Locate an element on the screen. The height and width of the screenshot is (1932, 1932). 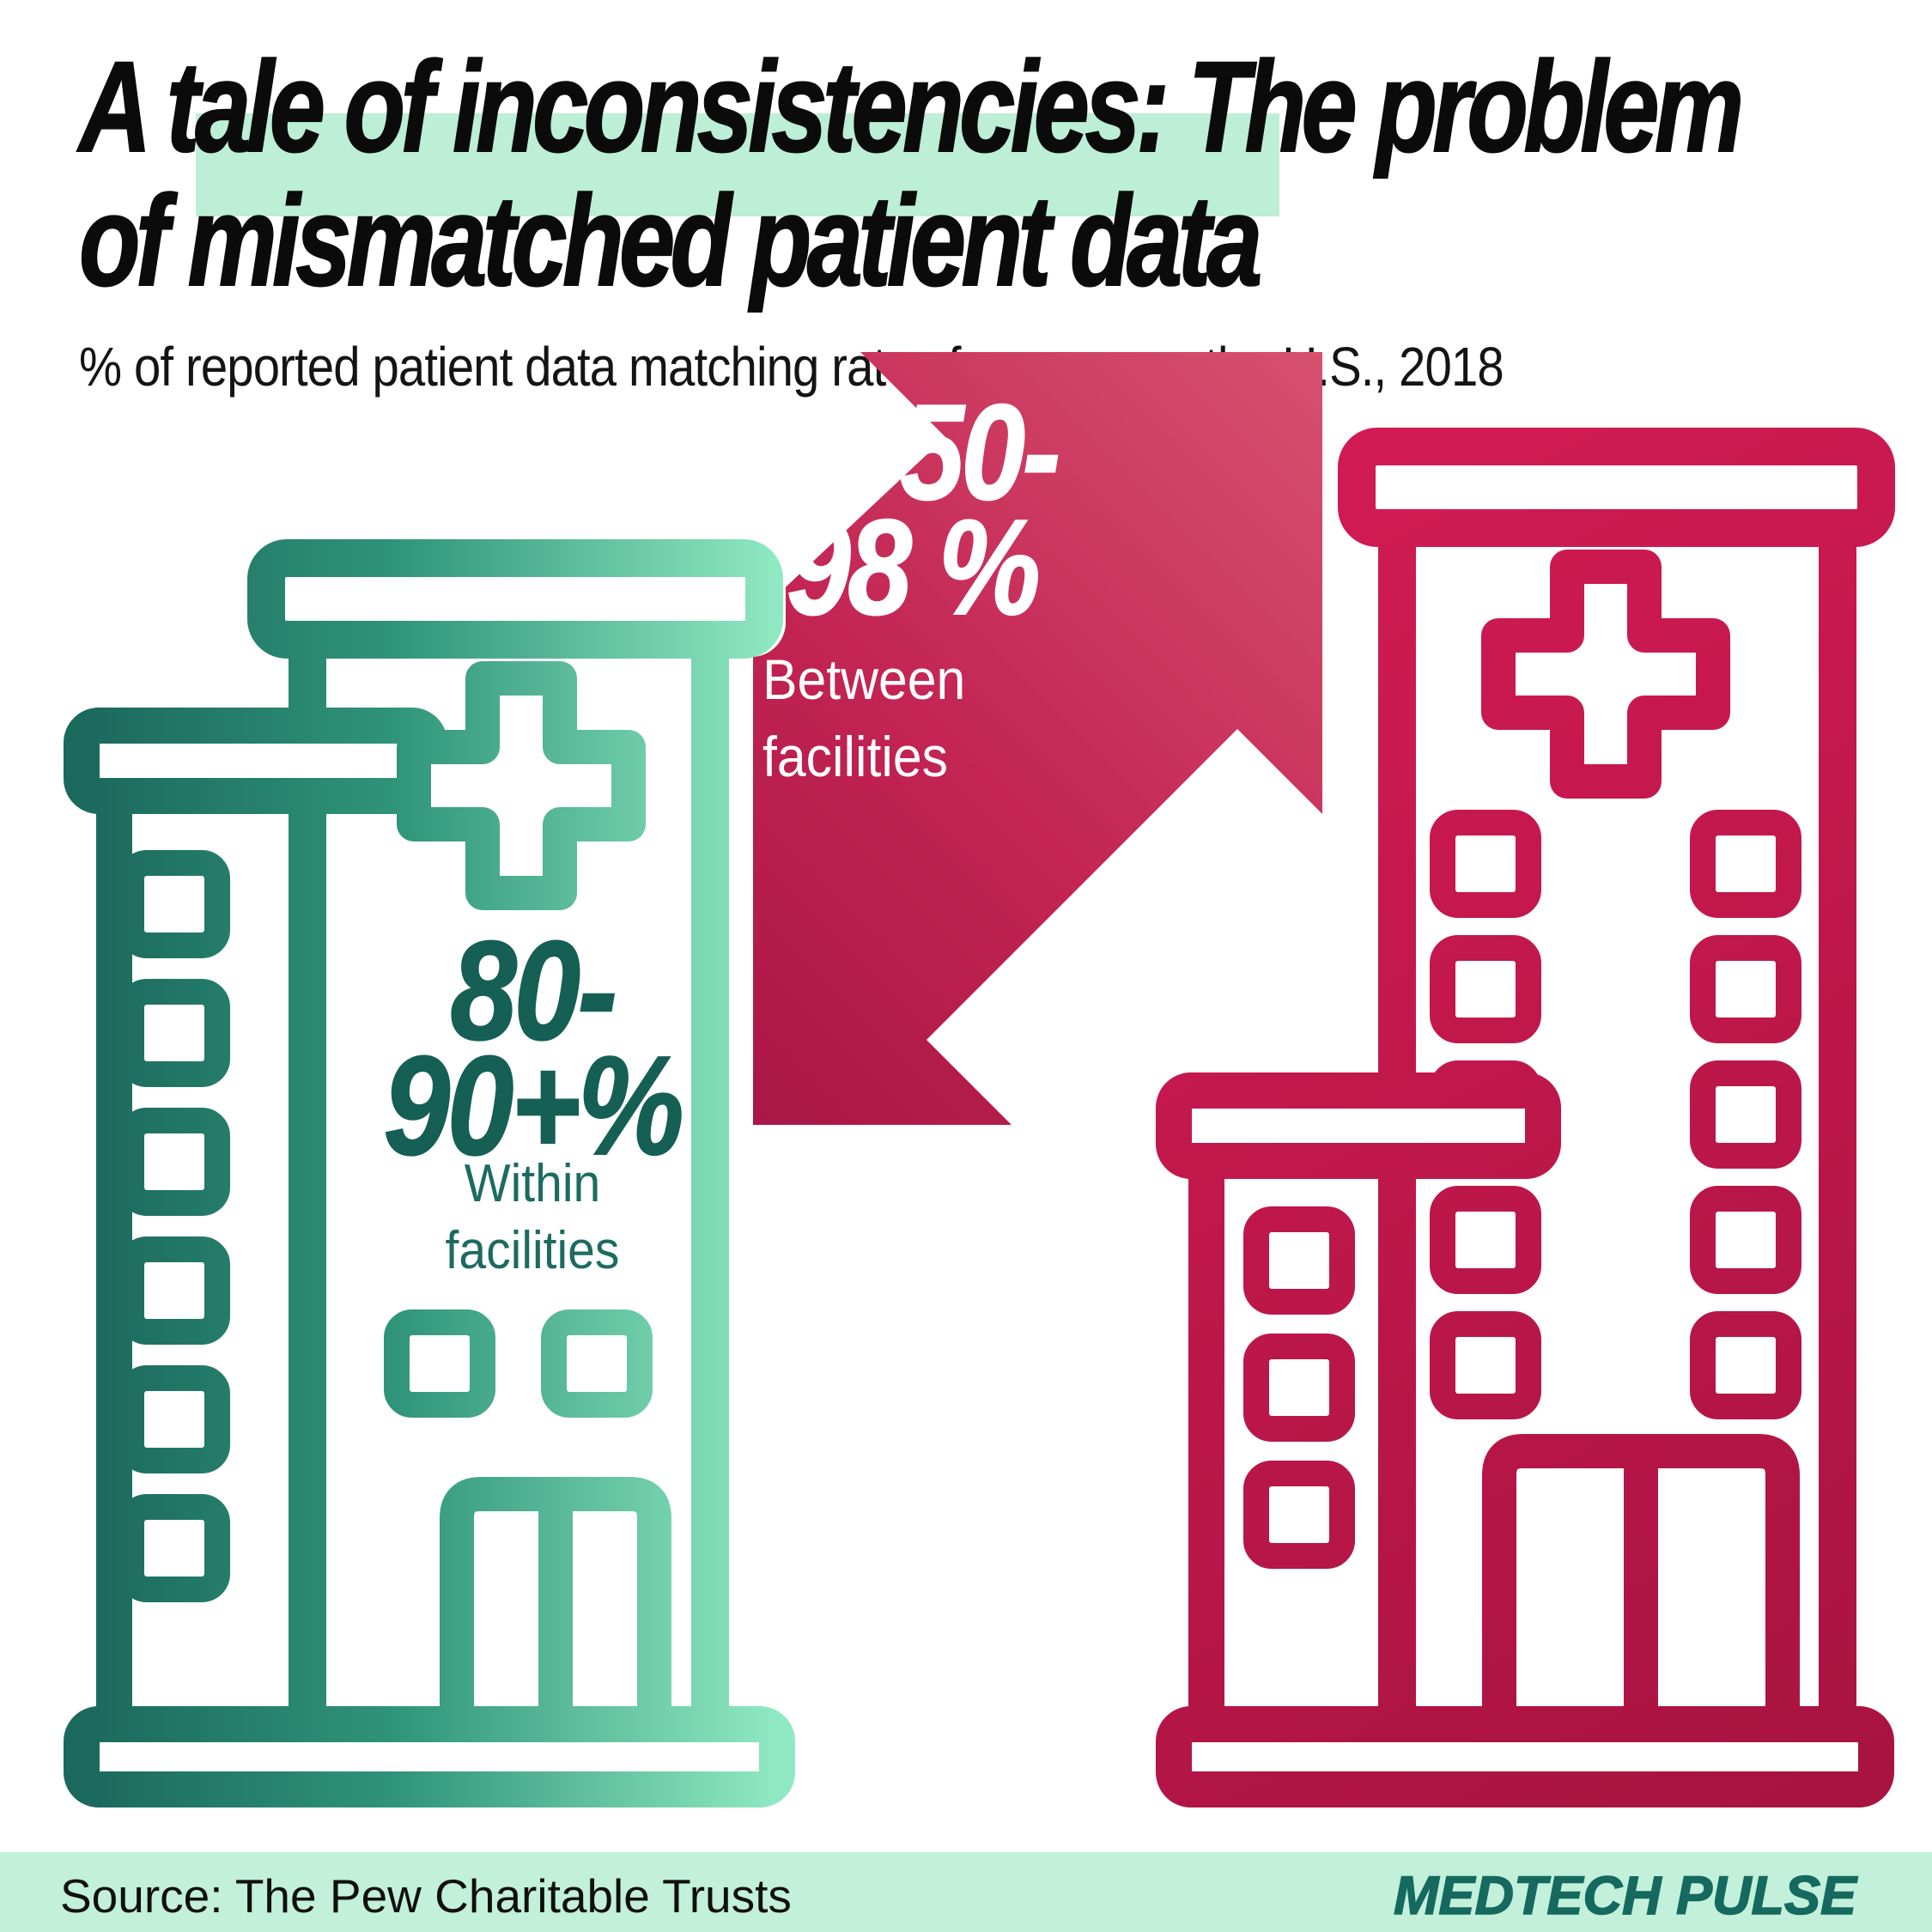
page-title-line2: of mismatched patient data is located at coordinates (671, 240).